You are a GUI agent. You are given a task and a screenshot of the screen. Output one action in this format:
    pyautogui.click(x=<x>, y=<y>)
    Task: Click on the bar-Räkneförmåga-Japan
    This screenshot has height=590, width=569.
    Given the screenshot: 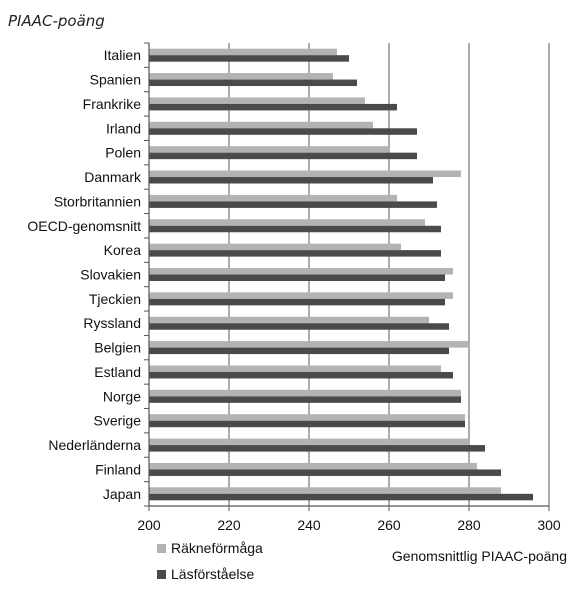 What is the action you would take?
    pyautogui.click(x=325, y=490)
    